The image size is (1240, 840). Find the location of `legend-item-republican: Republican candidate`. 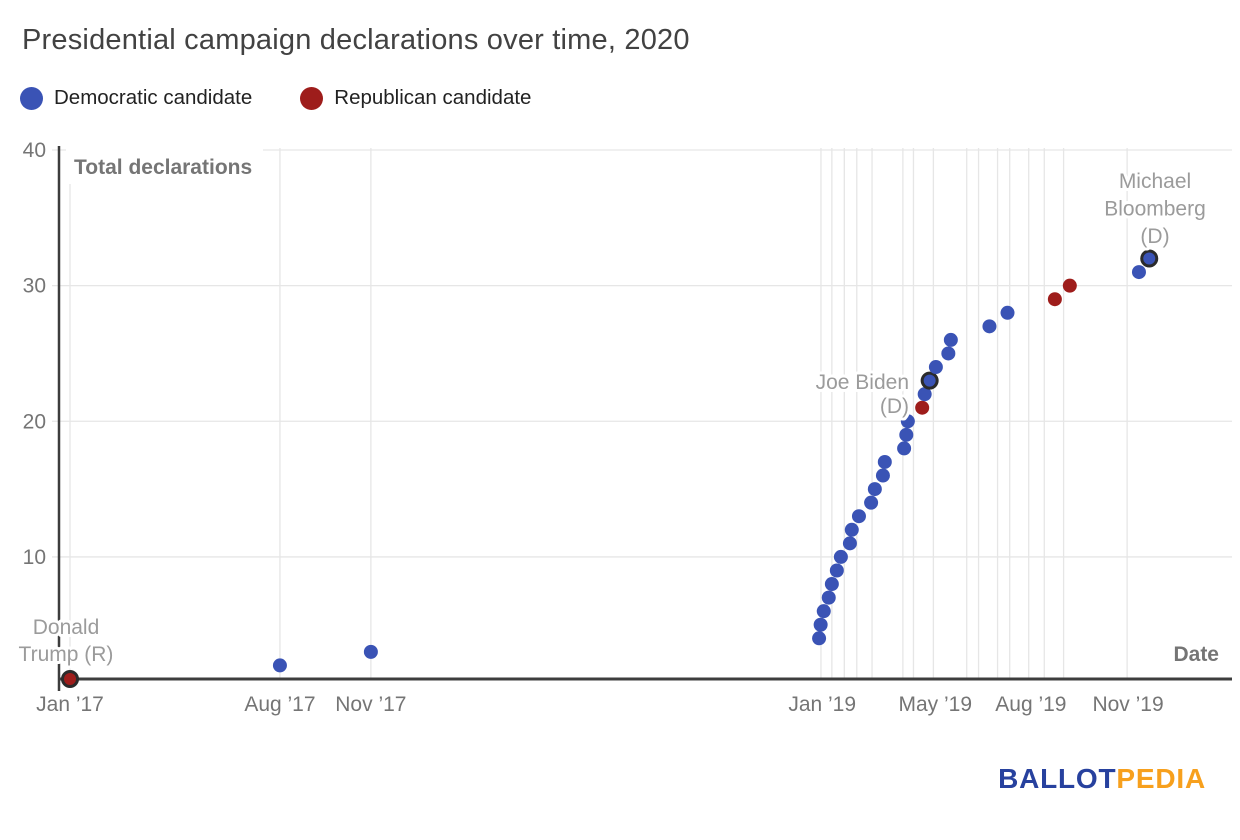

legend-item-republican: Republican candidate is located at coordinates (415, 98).